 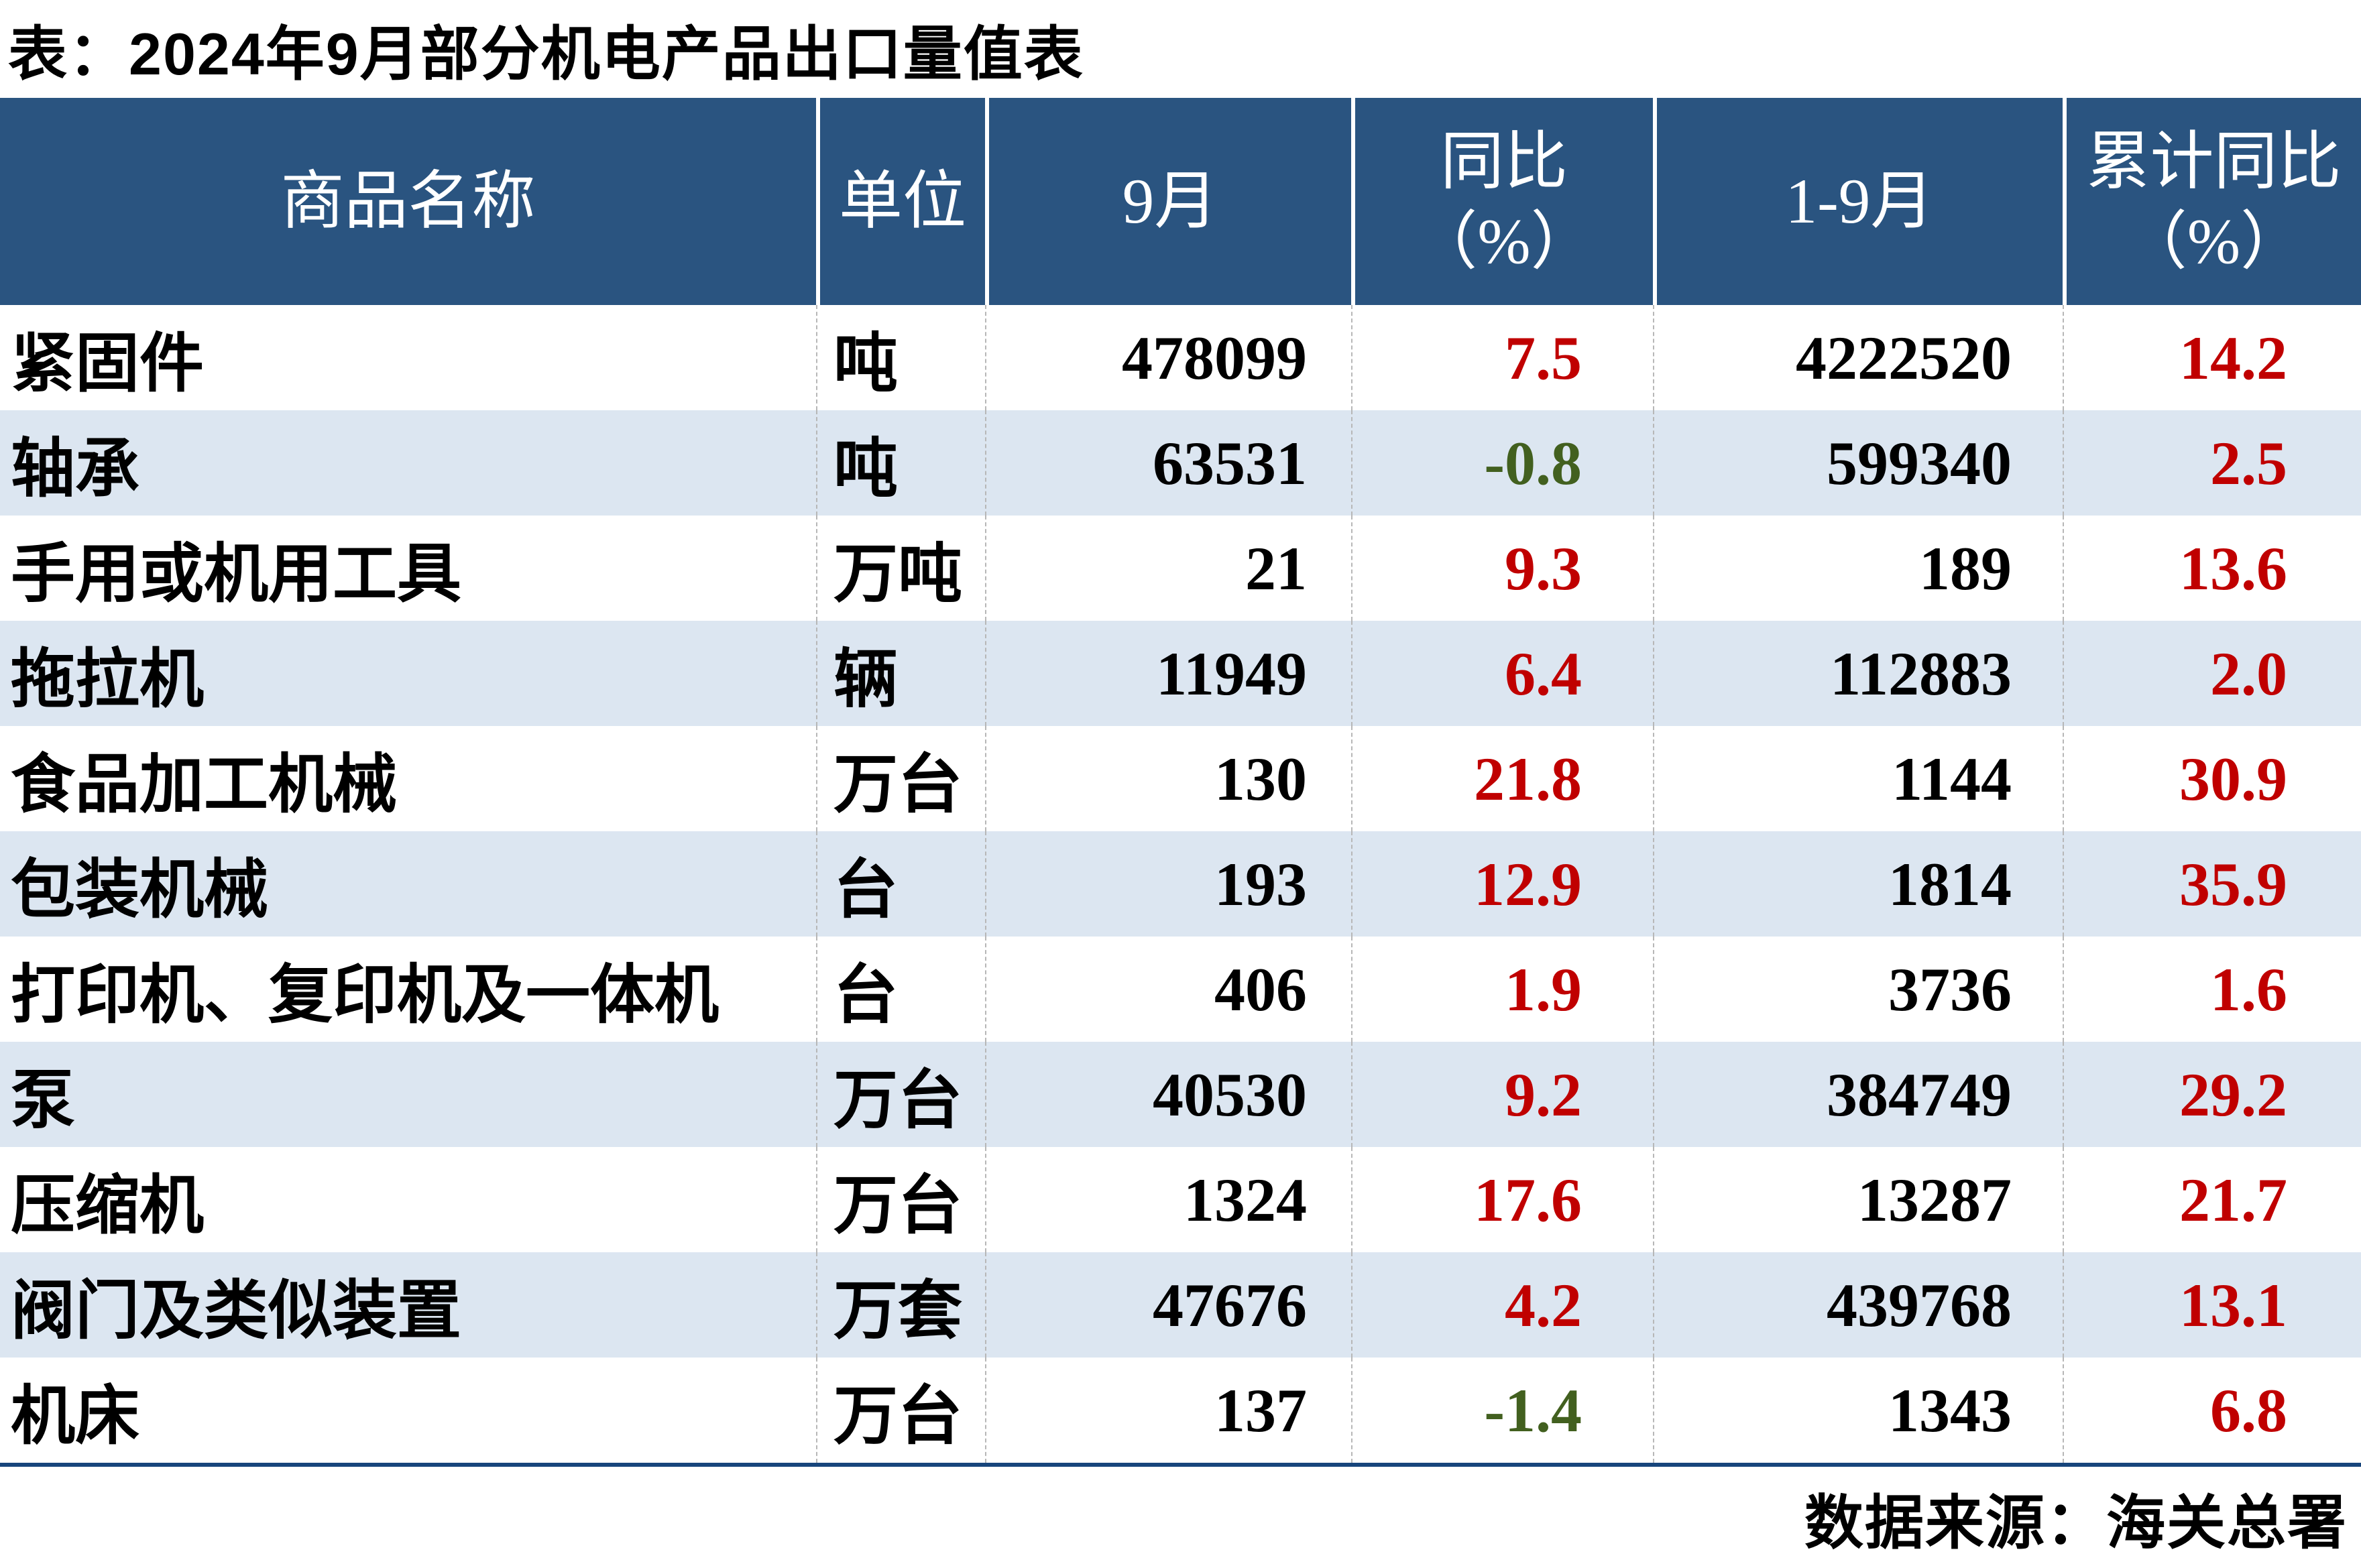 I want to click on table-row: 手用或机用工具 万吨 21 9.3 189 13.6, so click(x=1180, y=569).